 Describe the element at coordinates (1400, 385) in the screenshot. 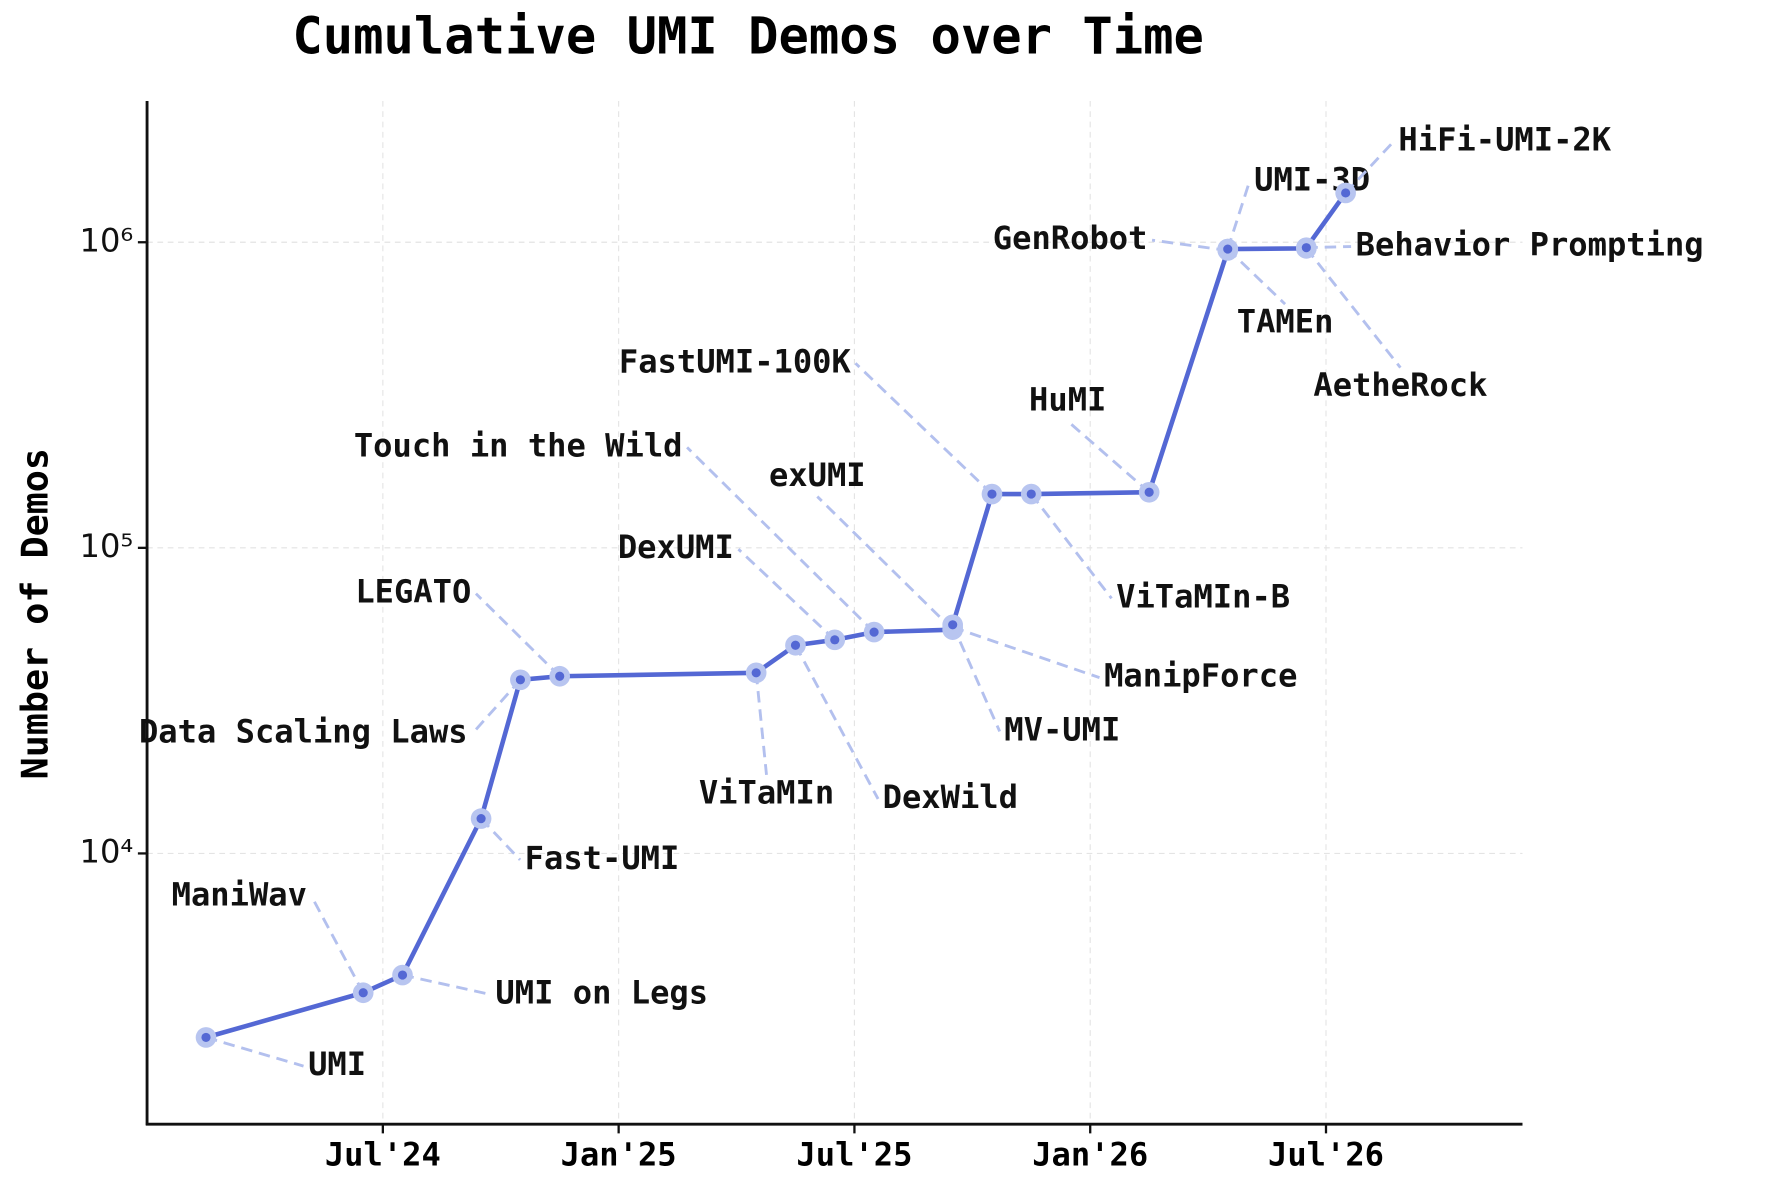

I see `point-label: AetheRock` at that location.